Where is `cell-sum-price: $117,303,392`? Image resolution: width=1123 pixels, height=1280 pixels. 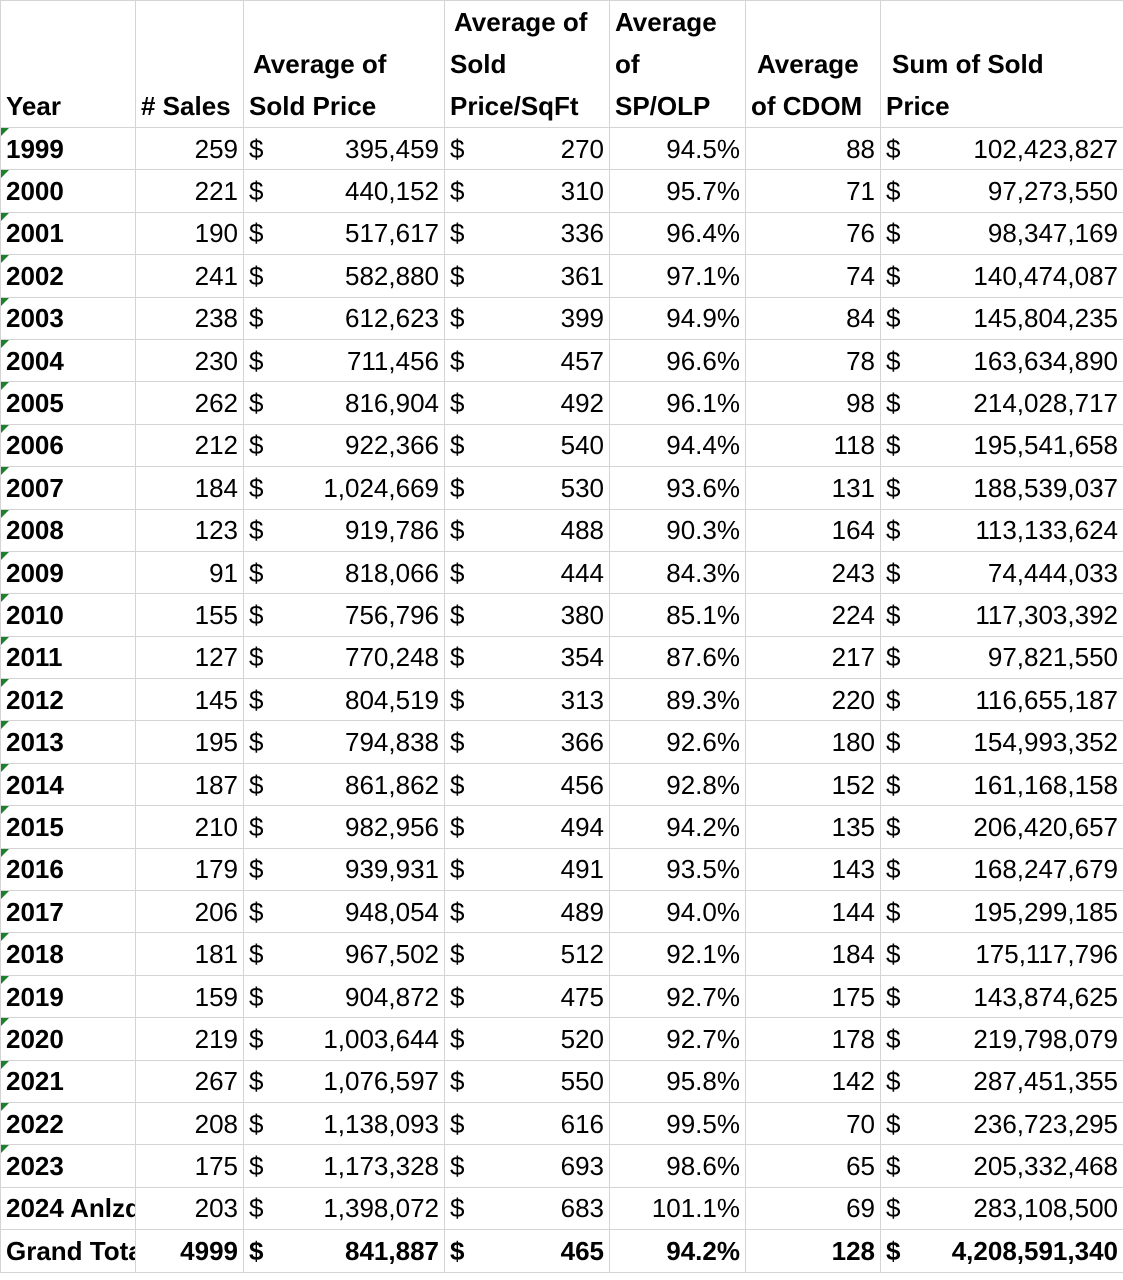
cell-sum-price: $117,303,392 is located at coordinates (1001, 615).